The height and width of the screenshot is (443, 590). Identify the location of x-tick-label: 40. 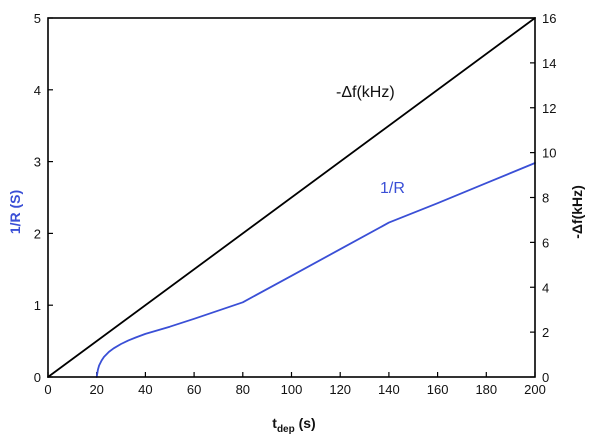
(145, 389).